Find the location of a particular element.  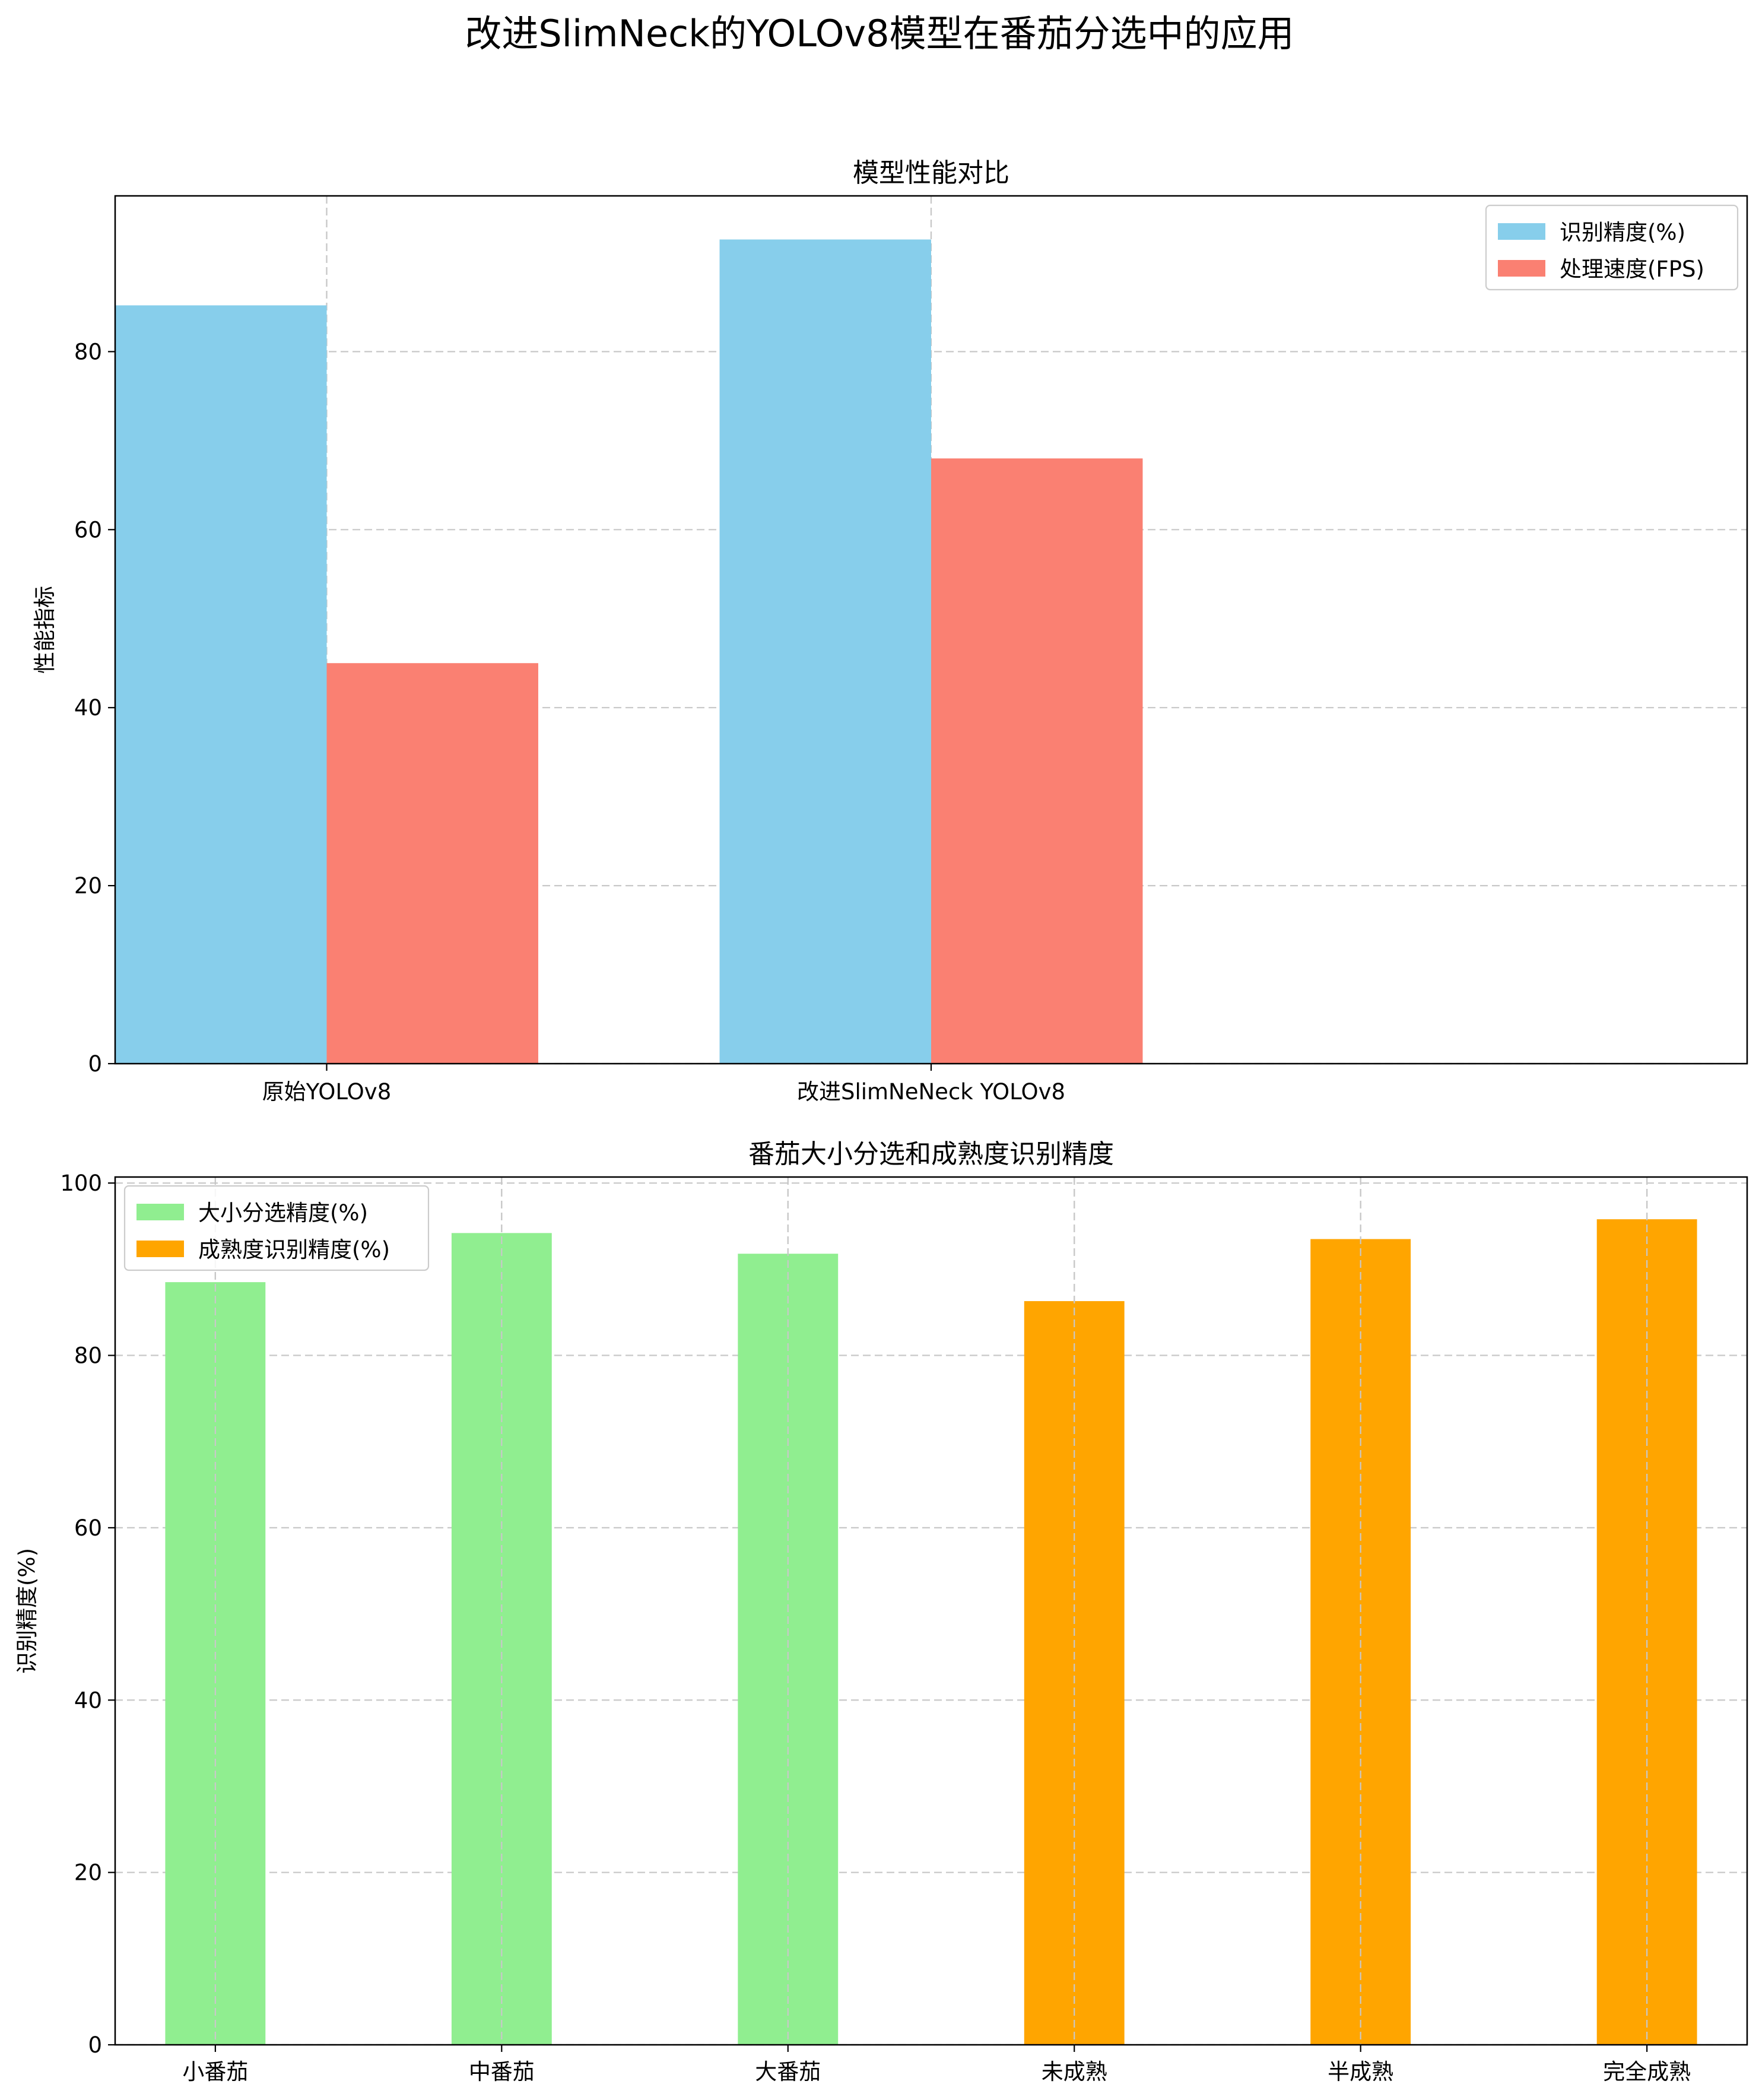

x-tick-label: 小番茄 is located at coordinates (215, 2072).